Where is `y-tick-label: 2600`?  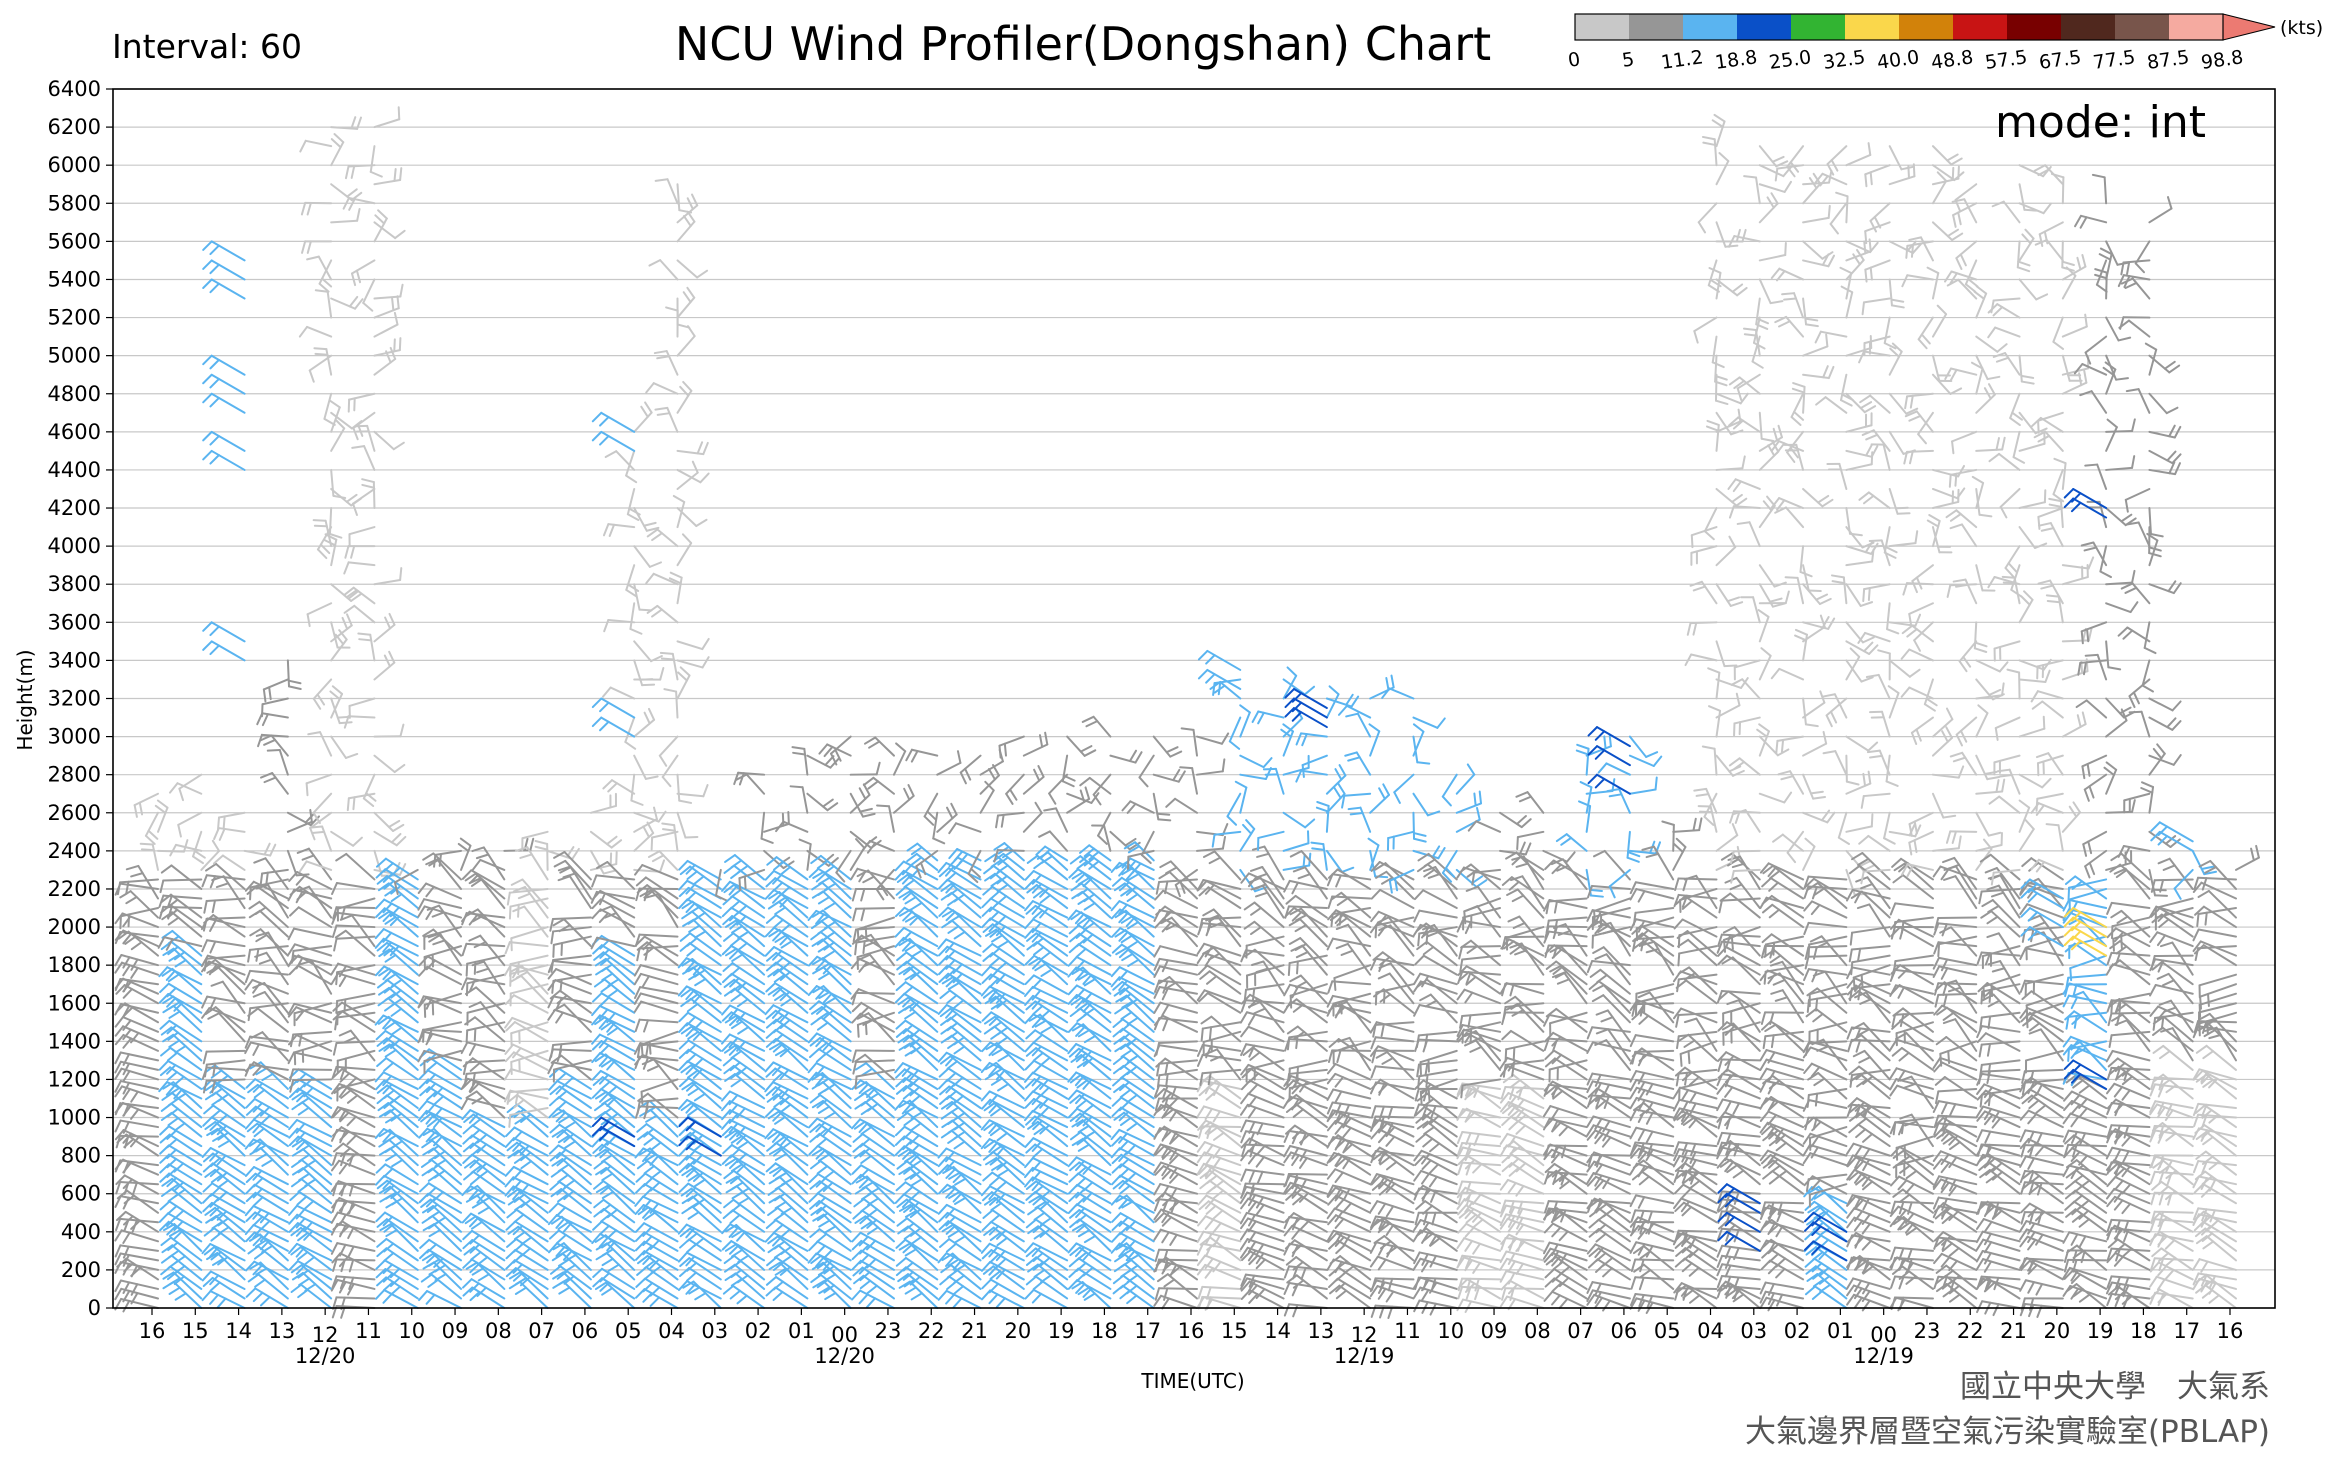
y-tick-label: 2600 is located at coordinates (74, 813).